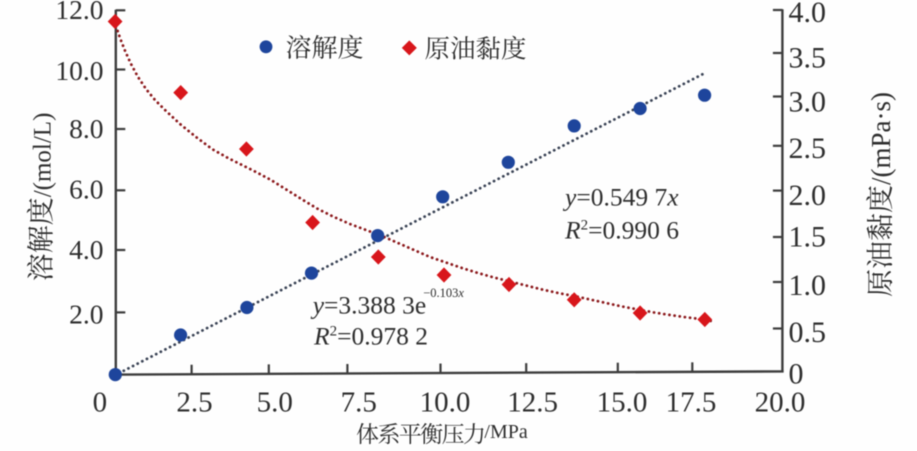  Describe the element at coordinates (505, 432) in the screenshot. I see `svg-text: /MPa` at that location.